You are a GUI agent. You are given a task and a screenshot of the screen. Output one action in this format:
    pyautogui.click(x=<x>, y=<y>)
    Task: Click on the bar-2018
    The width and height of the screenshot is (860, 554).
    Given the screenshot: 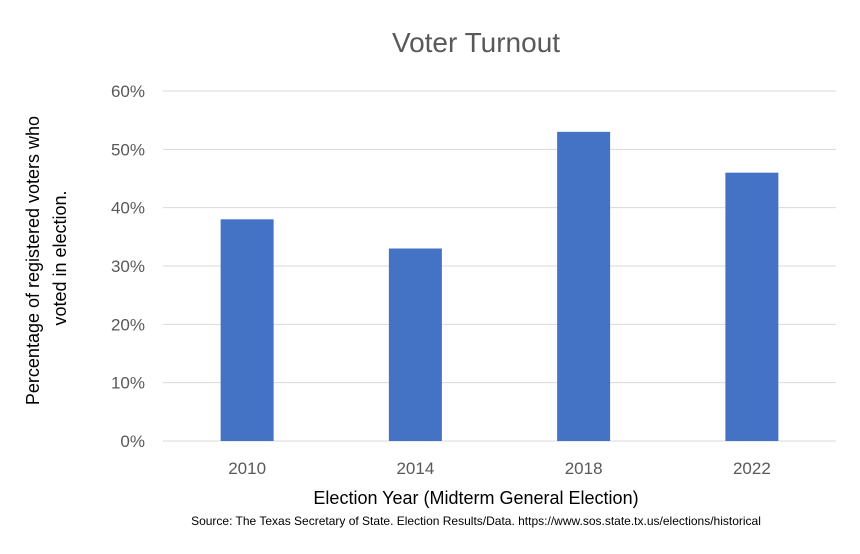 What is the action you would take?
    pyautogui.click(x=584, y=286)
    